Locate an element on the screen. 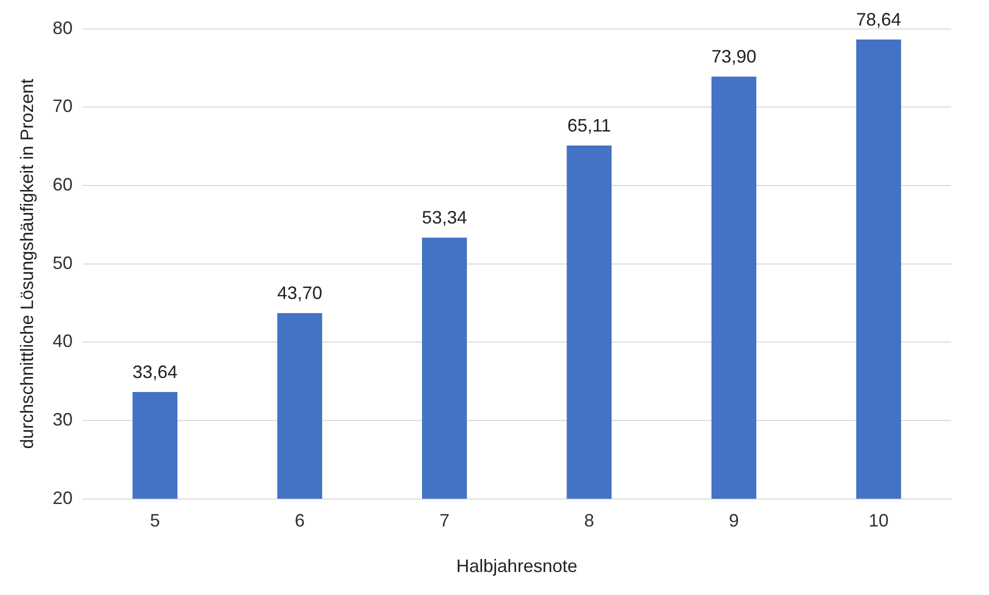 This screenshot has height=595, width=989. y-tick-label: 60 is located at coordinates (62, 184).